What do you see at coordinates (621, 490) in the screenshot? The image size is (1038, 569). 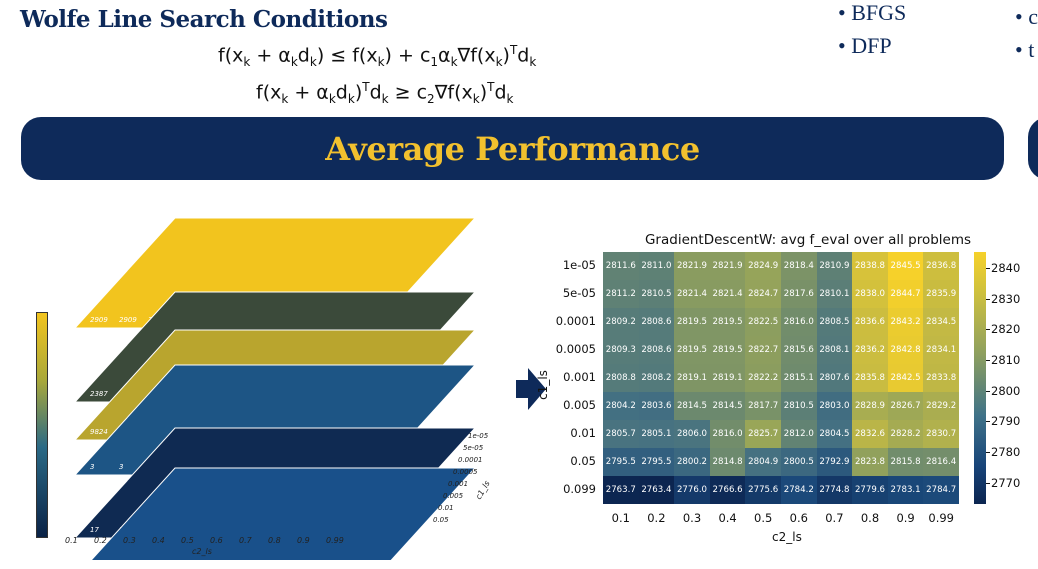 I see `heatmap-cell: 2763.7` at bounding box center [621, 490].